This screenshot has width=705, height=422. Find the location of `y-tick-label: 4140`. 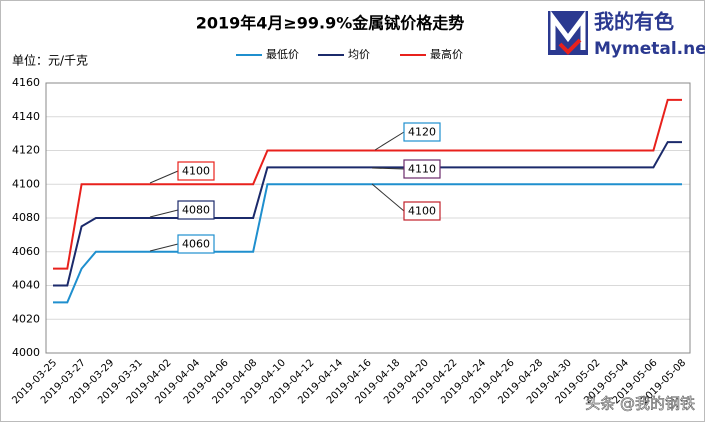

y-tick-label: 4140 is located at coordinates (26, 116).